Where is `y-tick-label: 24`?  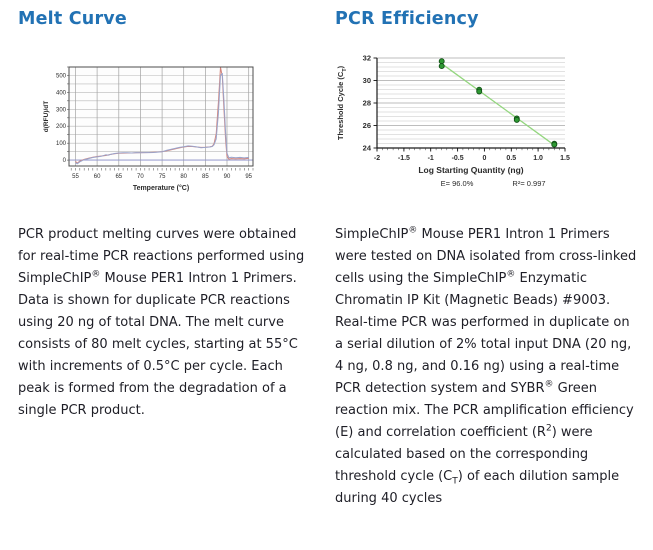 y-tick-label: 24 is located at coordinates (367, 148).